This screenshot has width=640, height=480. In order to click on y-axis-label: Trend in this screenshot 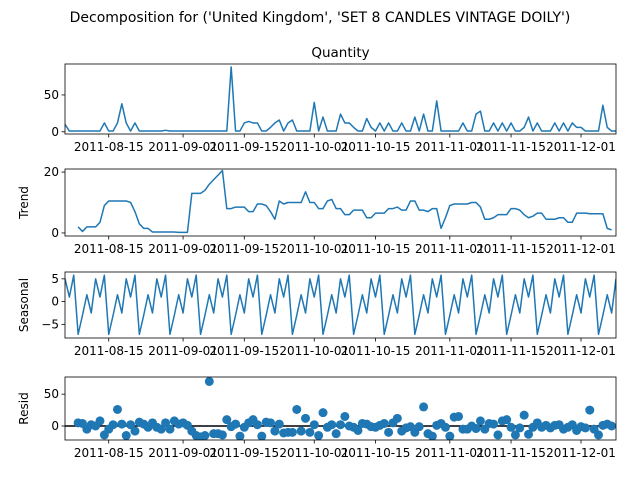, I will do `click(24, 203)`.